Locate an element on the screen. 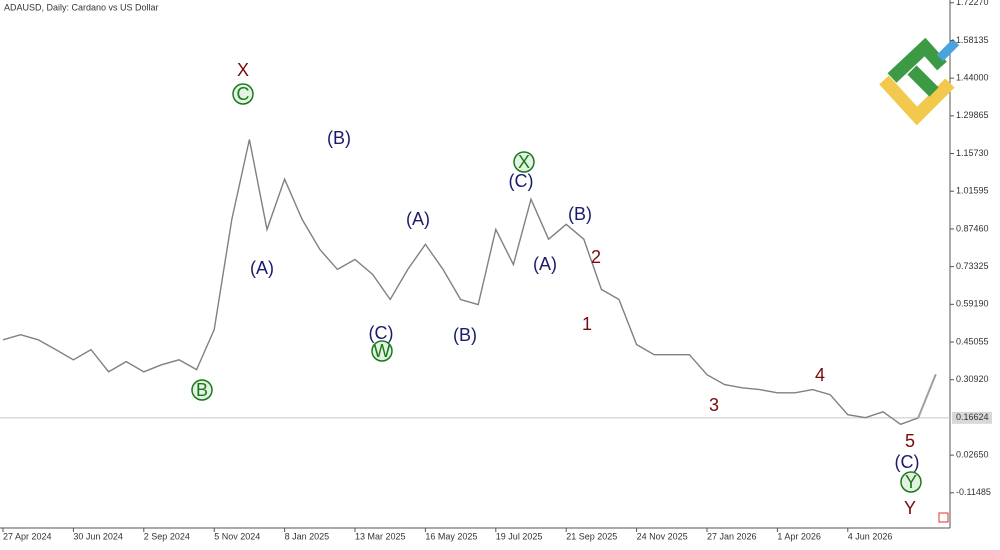 This screenshot has height=550, width=1000. corner-icon is located at coordinates (943, 517).